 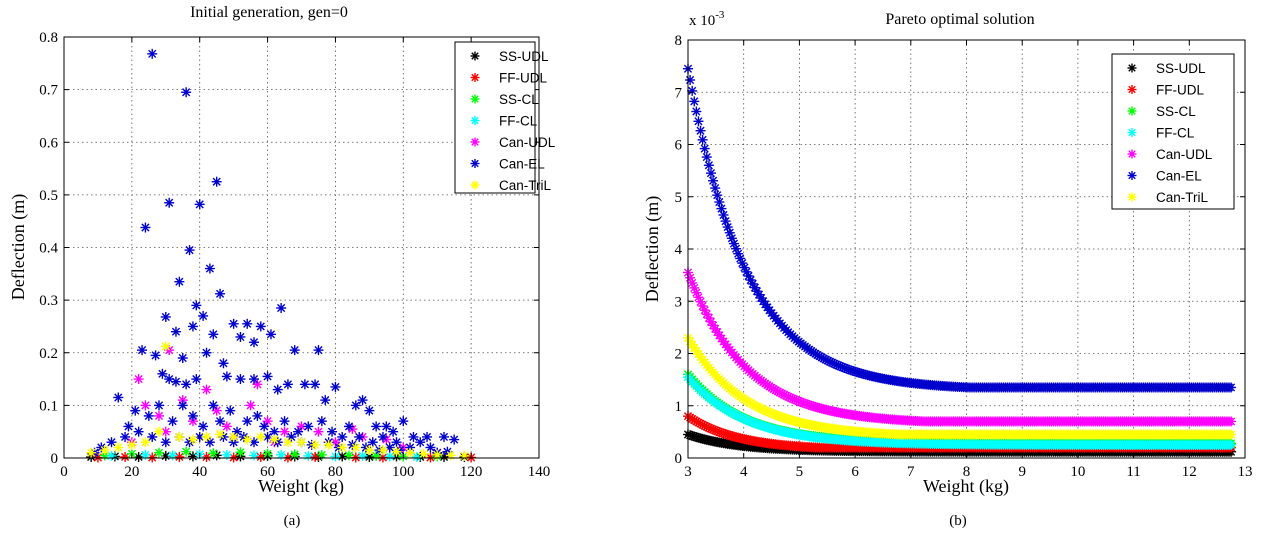 What do you see at coordinates (48, 196) in the screenshot?
I see `y-tick-label: 0.5` at bounding box center [48, 196].